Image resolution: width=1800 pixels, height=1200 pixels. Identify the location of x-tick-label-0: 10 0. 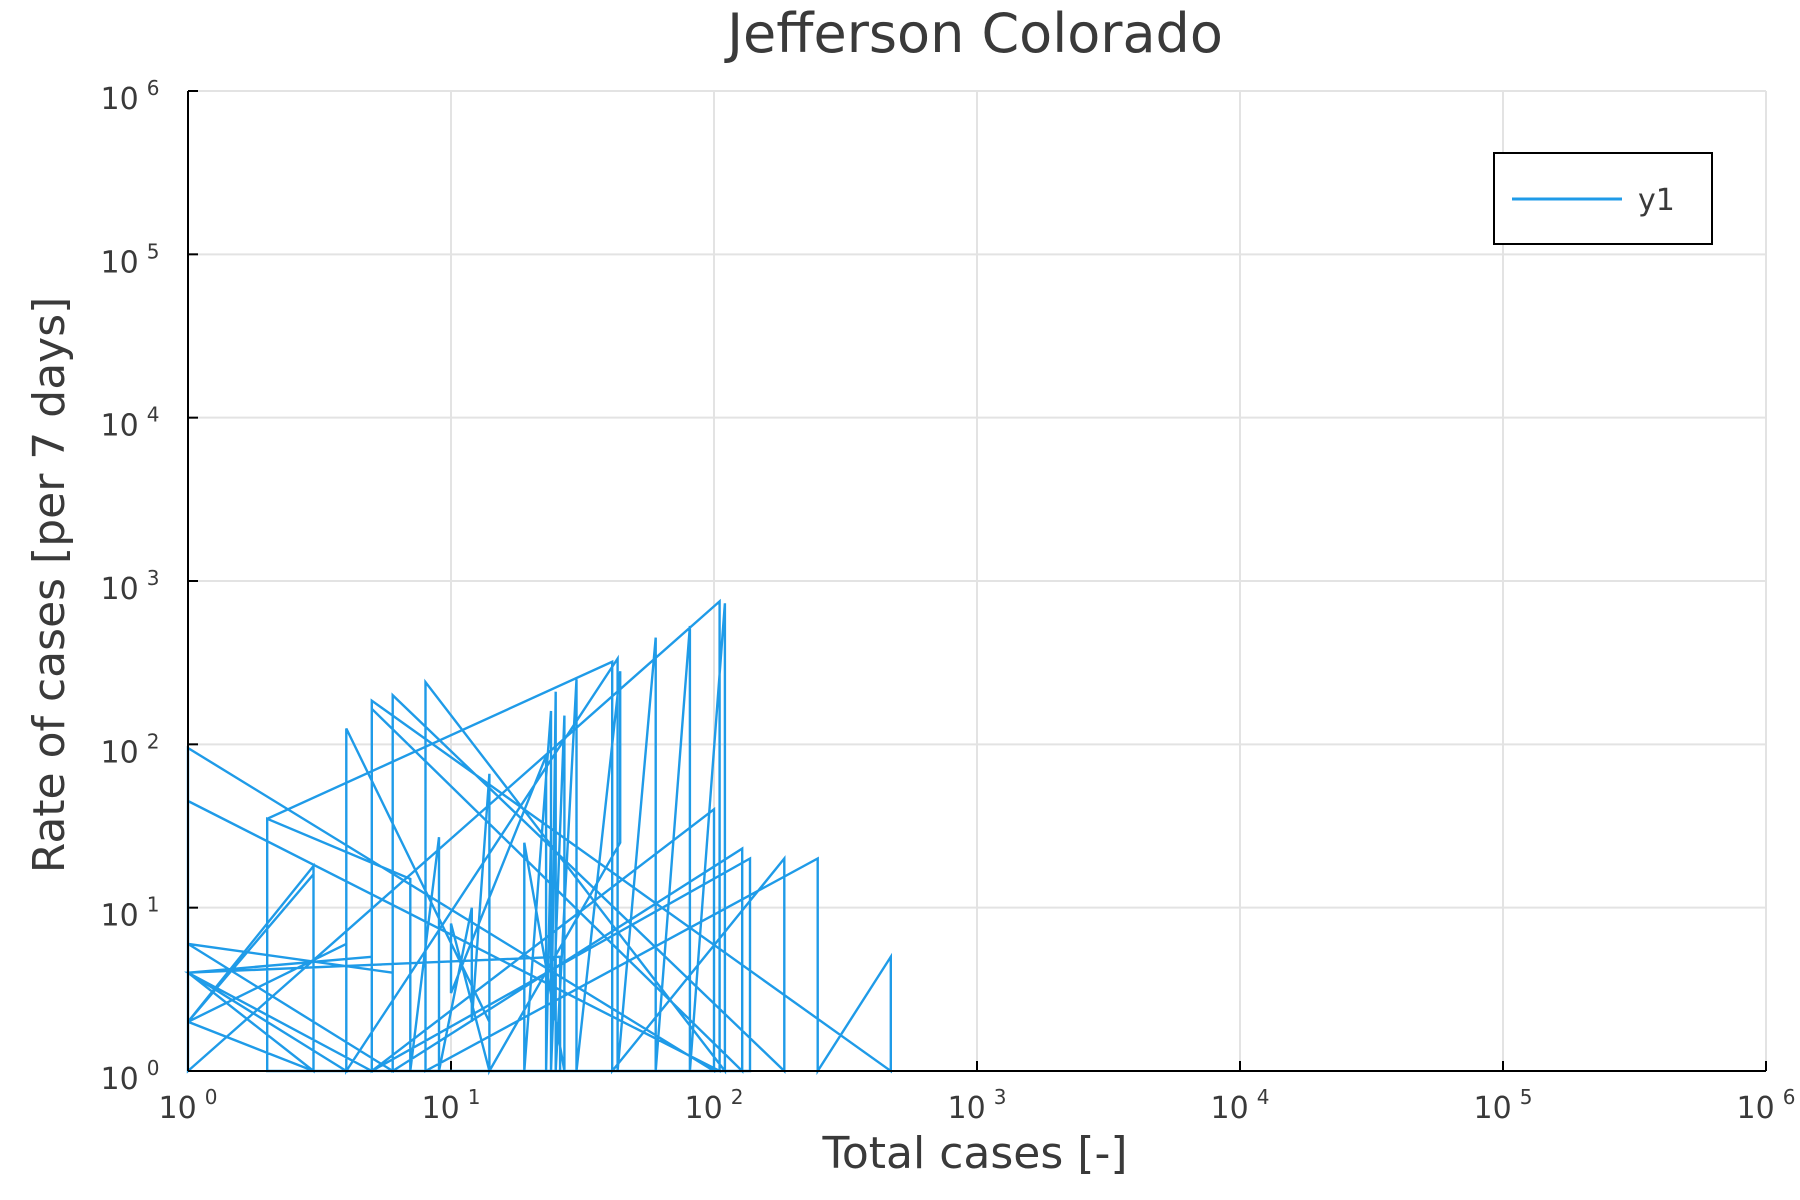
(188, 1105).